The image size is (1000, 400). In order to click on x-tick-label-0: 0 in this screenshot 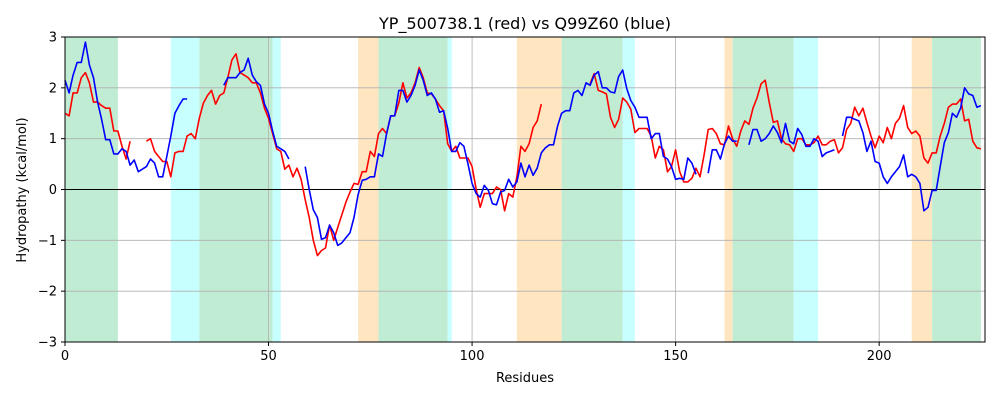, I will do `click(65, 356)`.